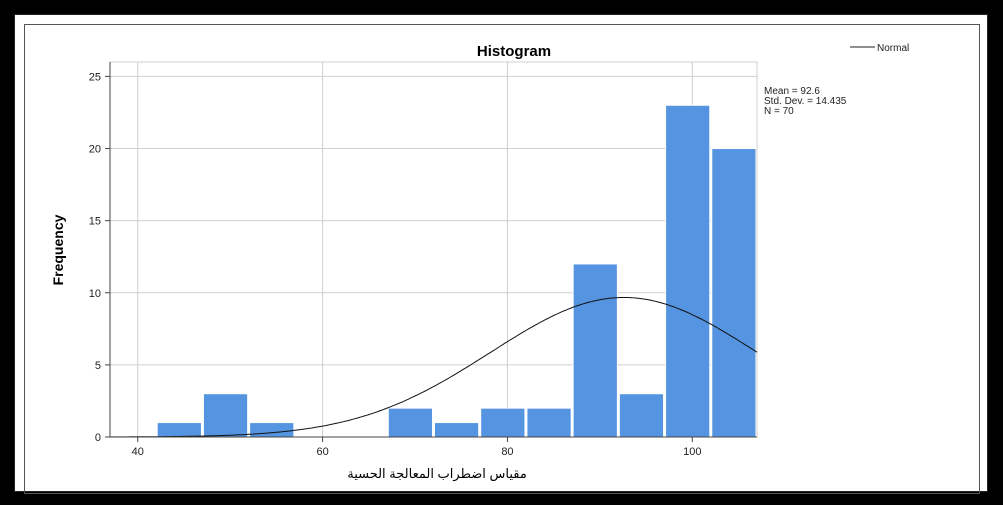 This screenshot has width=1003, height=505. I want to click on stat-mean: Mean = 92.6, so click(792, 91).